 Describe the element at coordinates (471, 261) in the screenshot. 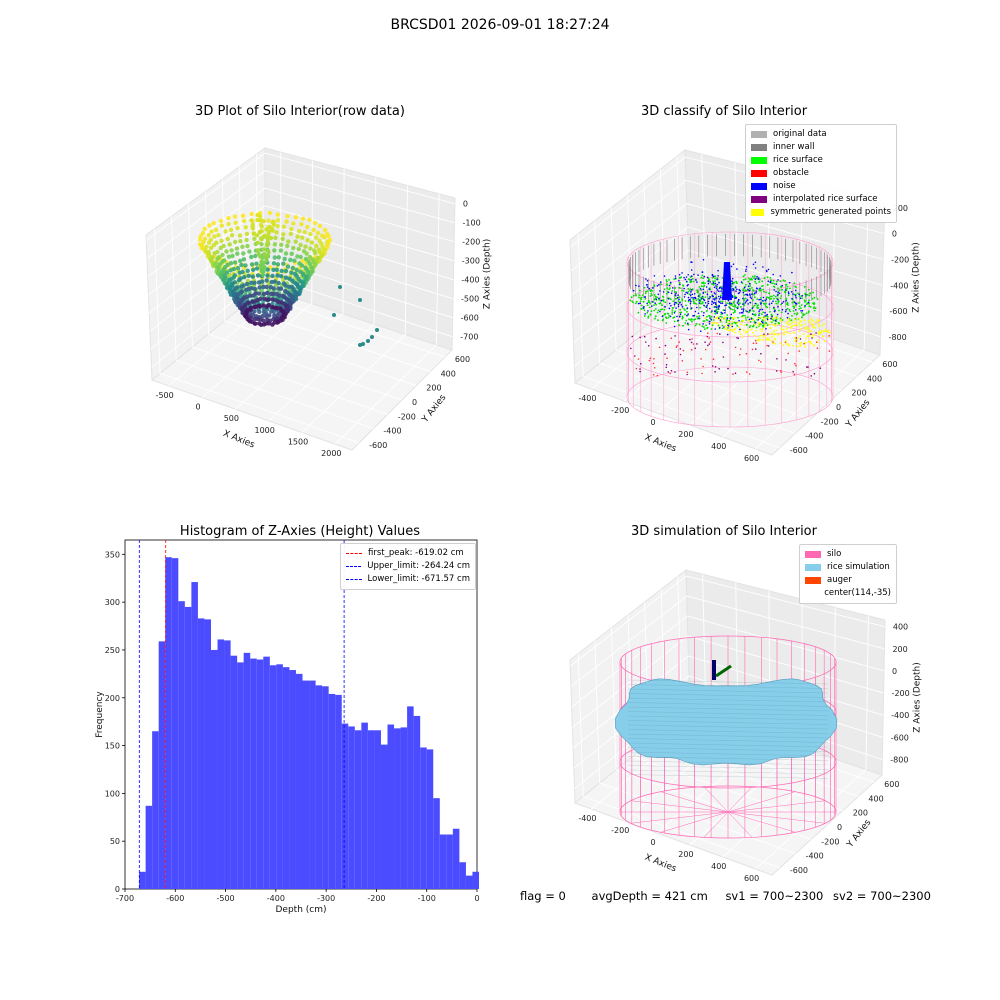

I see `raw-z-tick: -300` at that location.